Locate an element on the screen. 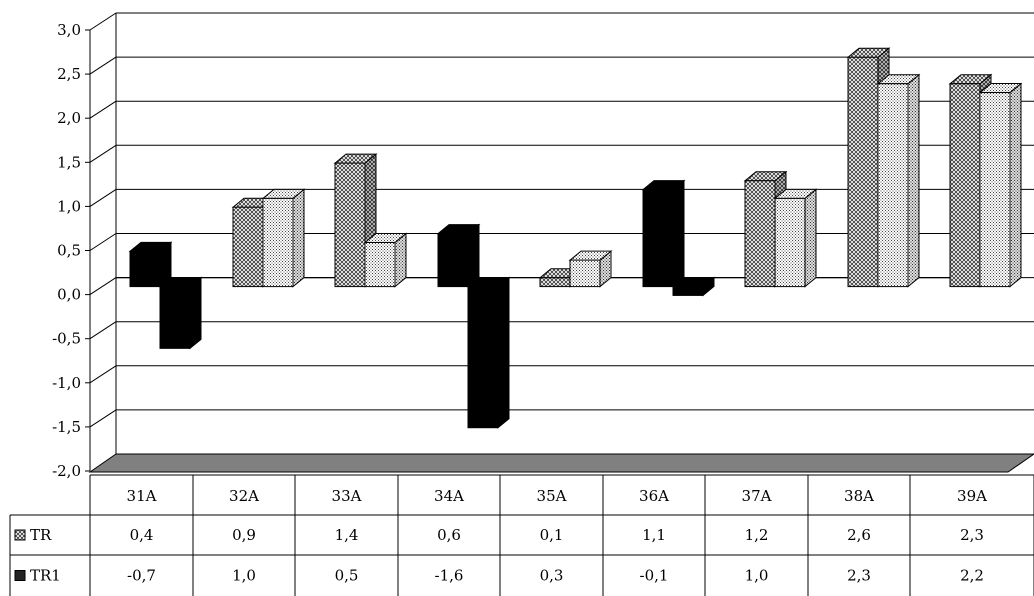  bar-TR1-38A is located at coordinates (898, 180).